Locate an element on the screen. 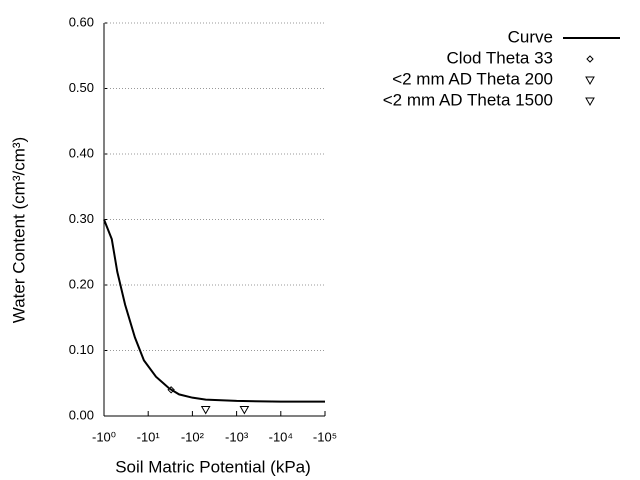 The width and height of the screenshot is (640, 480). y-tick-label: 0.20 is located at coordinates (81, 283).